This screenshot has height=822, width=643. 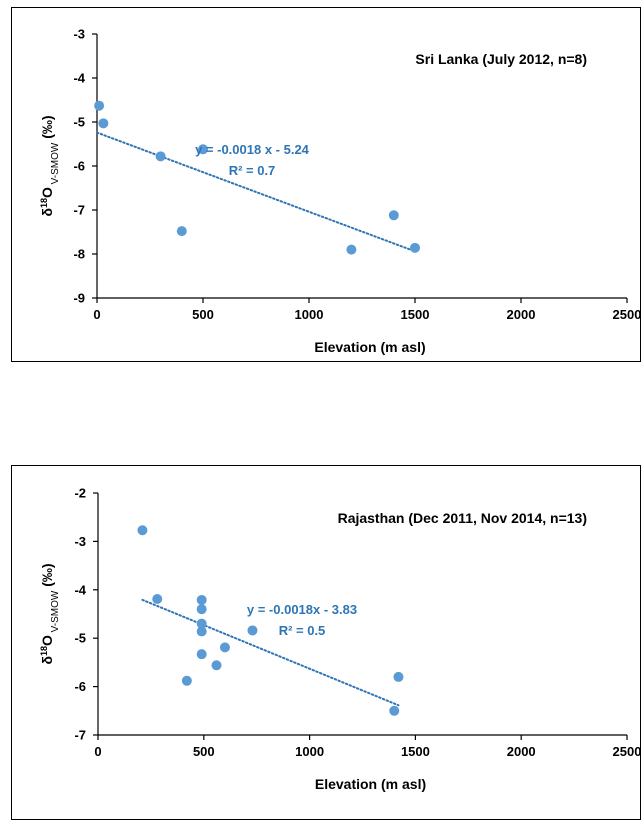 What do you see at coordinates (79, 254) in the screenshot?
I see `y-tick-label: -8` at bounding box center [79, 254].